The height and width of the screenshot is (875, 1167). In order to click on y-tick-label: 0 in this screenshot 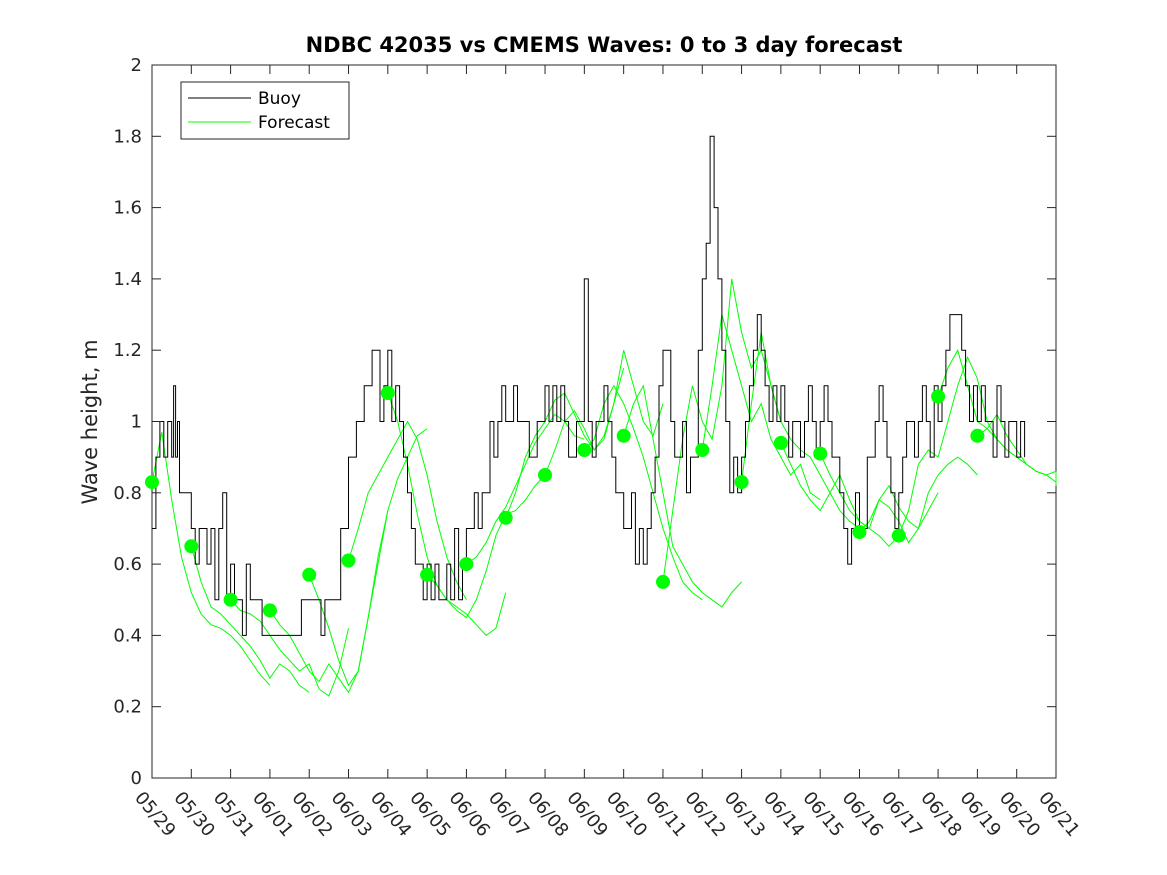, I will do `click(136, 778)`.